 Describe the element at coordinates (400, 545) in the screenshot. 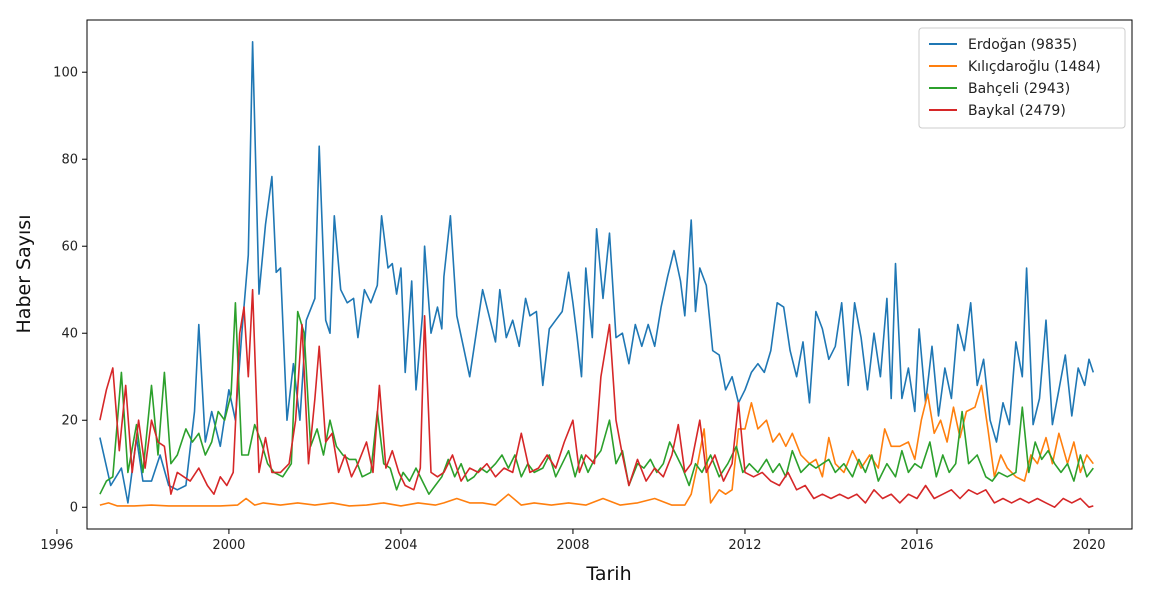

I see `x-tick-label: 2004` at that location.